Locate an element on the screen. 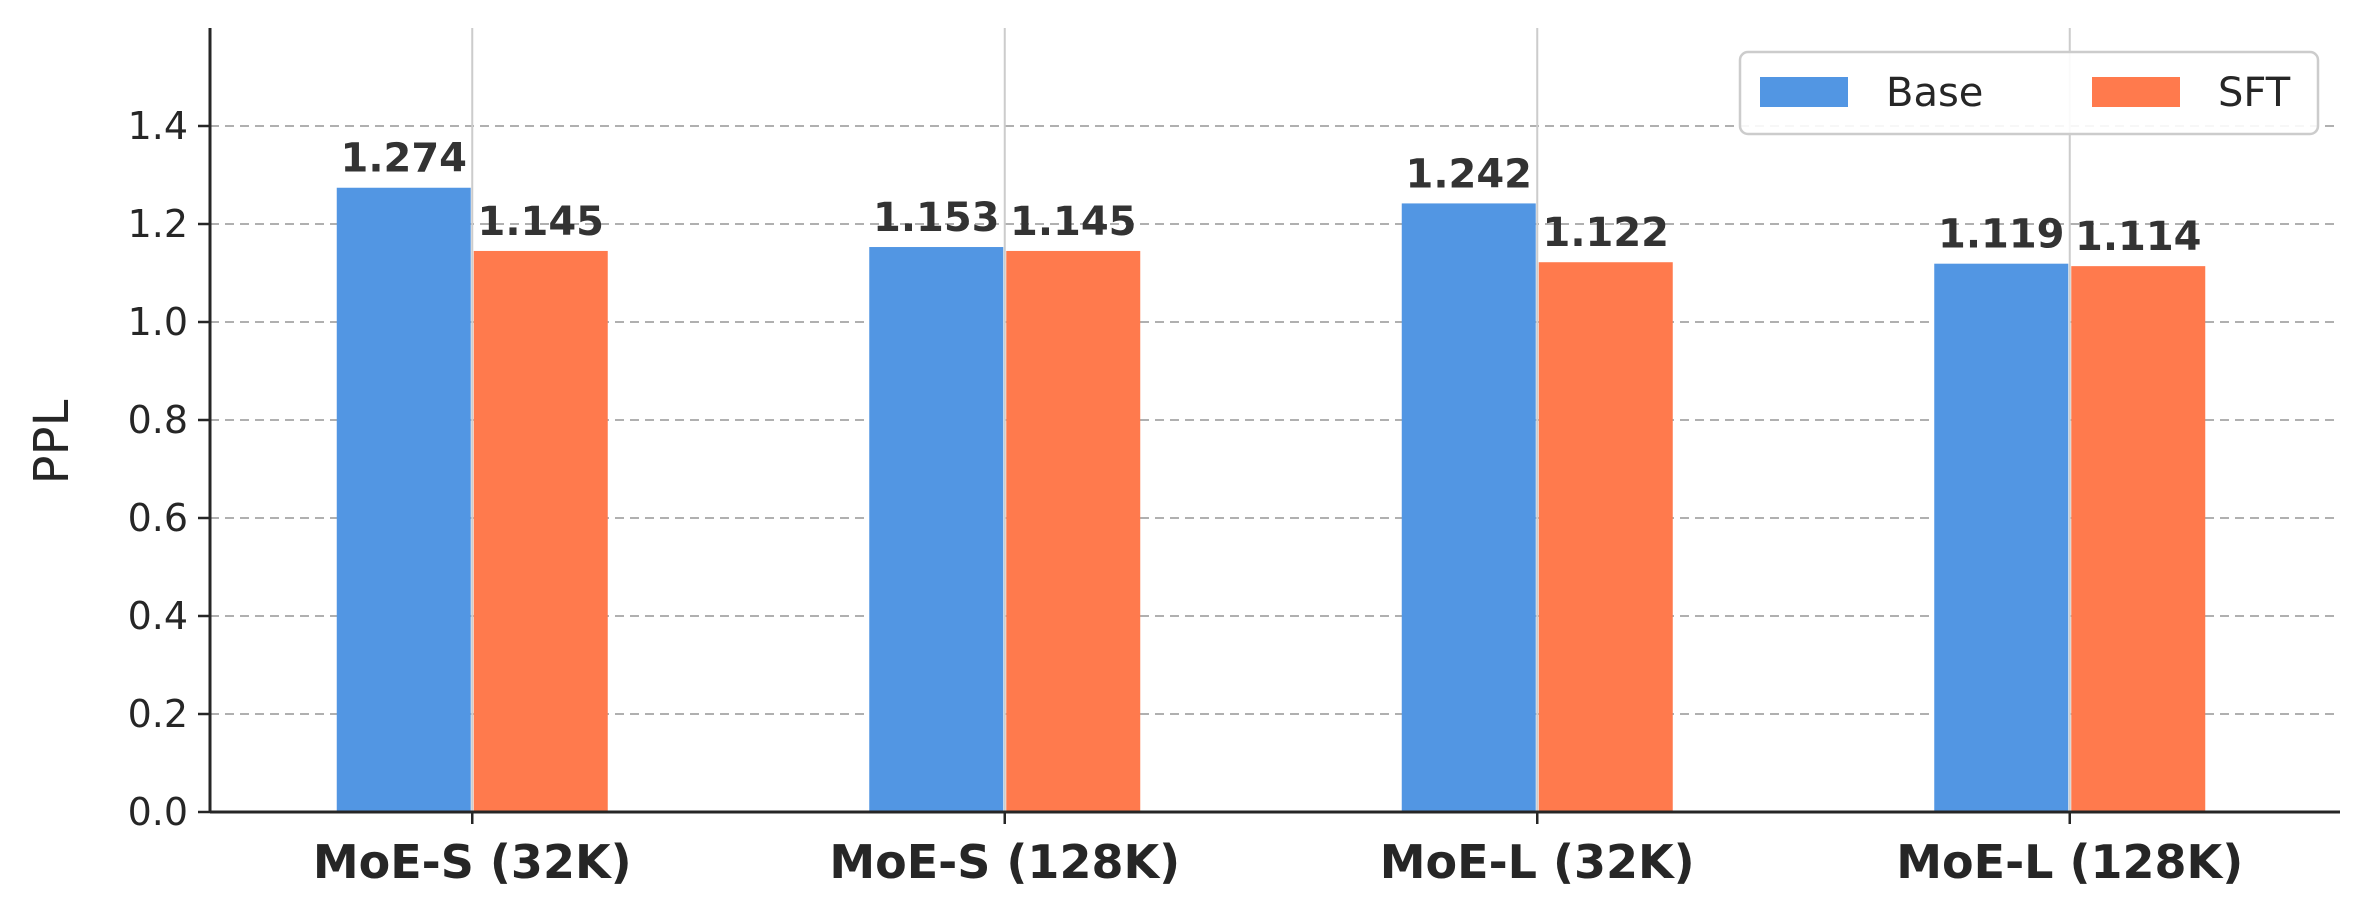 The height and width of the screenshot is (923, 2370). y-tick-label: 0.8 is located at coordinates (158, 420).